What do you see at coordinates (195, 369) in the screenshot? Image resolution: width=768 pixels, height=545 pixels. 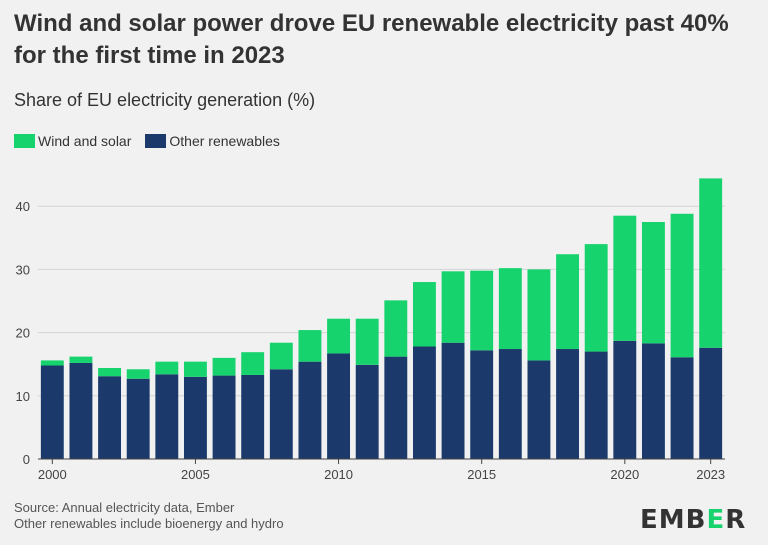 I see `bar-wind-and-solar-2005` at bounding box center [195, 369].